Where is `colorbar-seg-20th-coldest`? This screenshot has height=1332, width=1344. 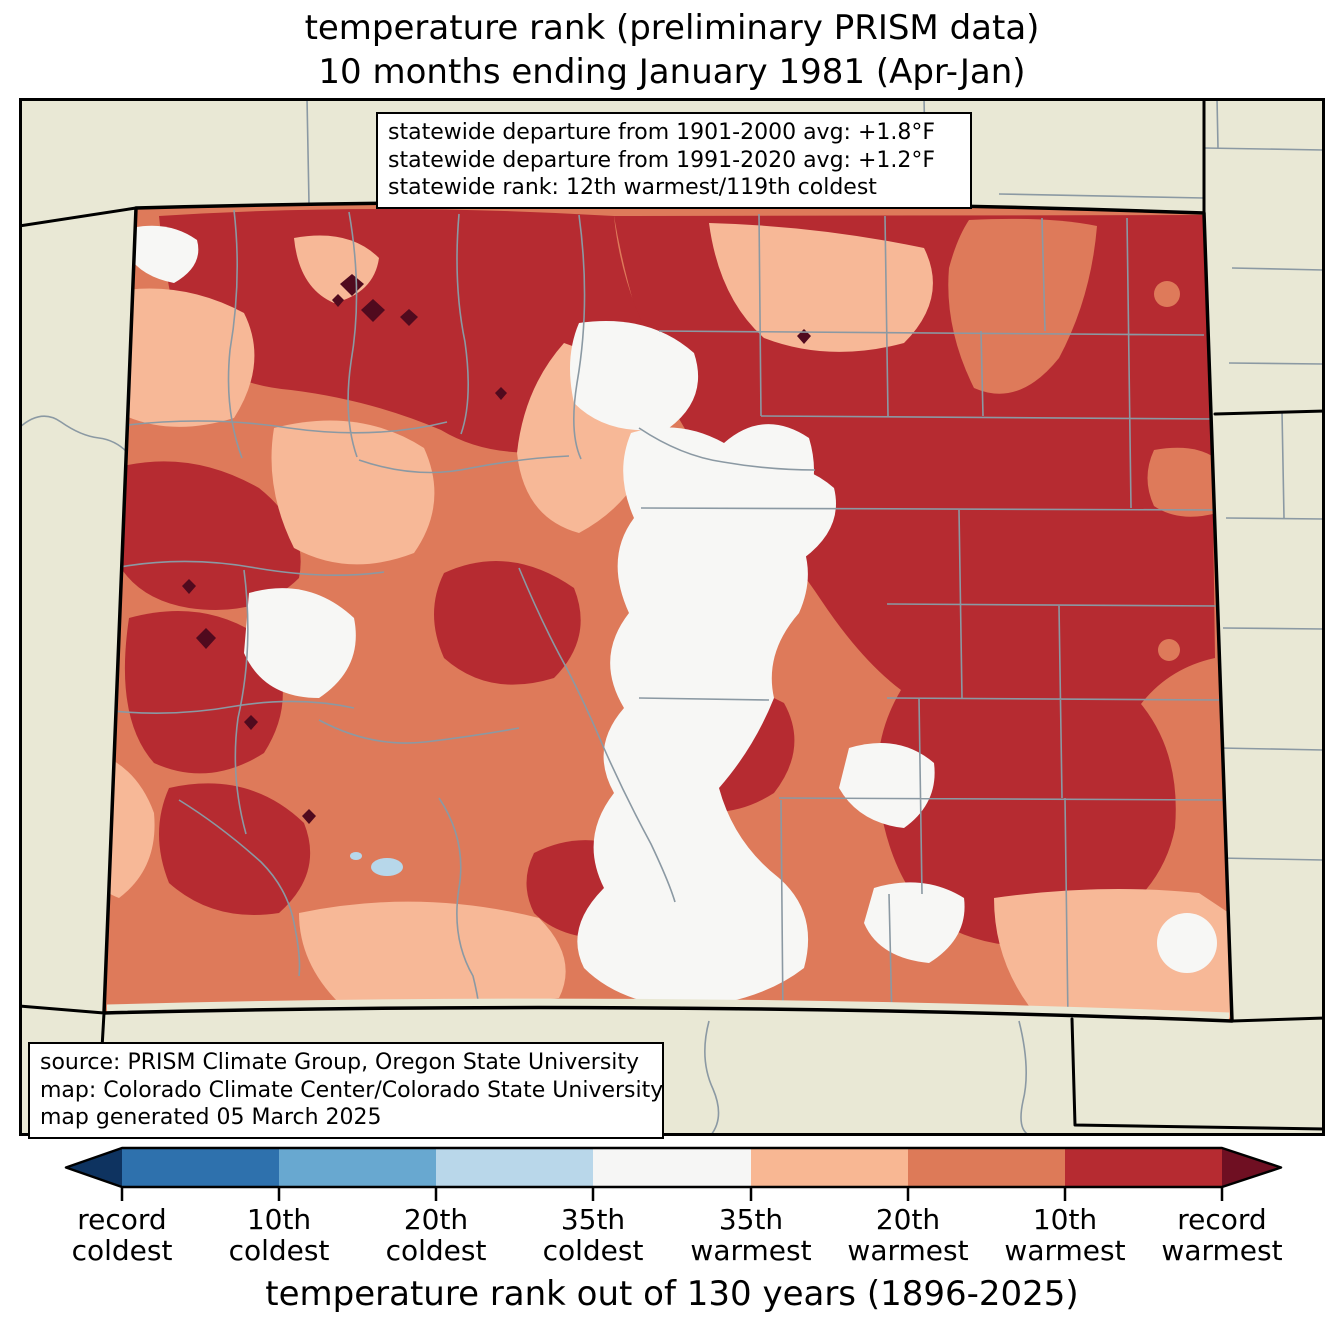
colorbar-seg-20th-coldest is located at coordinates (357, 1167).